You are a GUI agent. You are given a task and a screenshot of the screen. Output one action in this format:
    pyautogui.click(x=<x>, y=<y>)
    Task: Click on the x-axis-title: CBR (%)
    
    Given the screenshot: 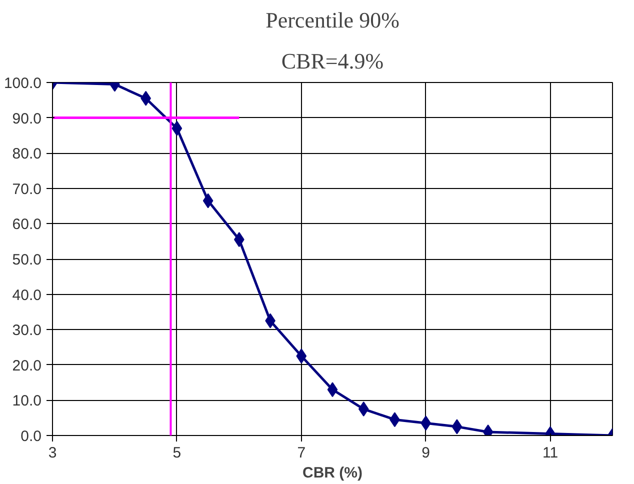 What is the action you would take?
    pyautogui.click(x=332, y=473)
    